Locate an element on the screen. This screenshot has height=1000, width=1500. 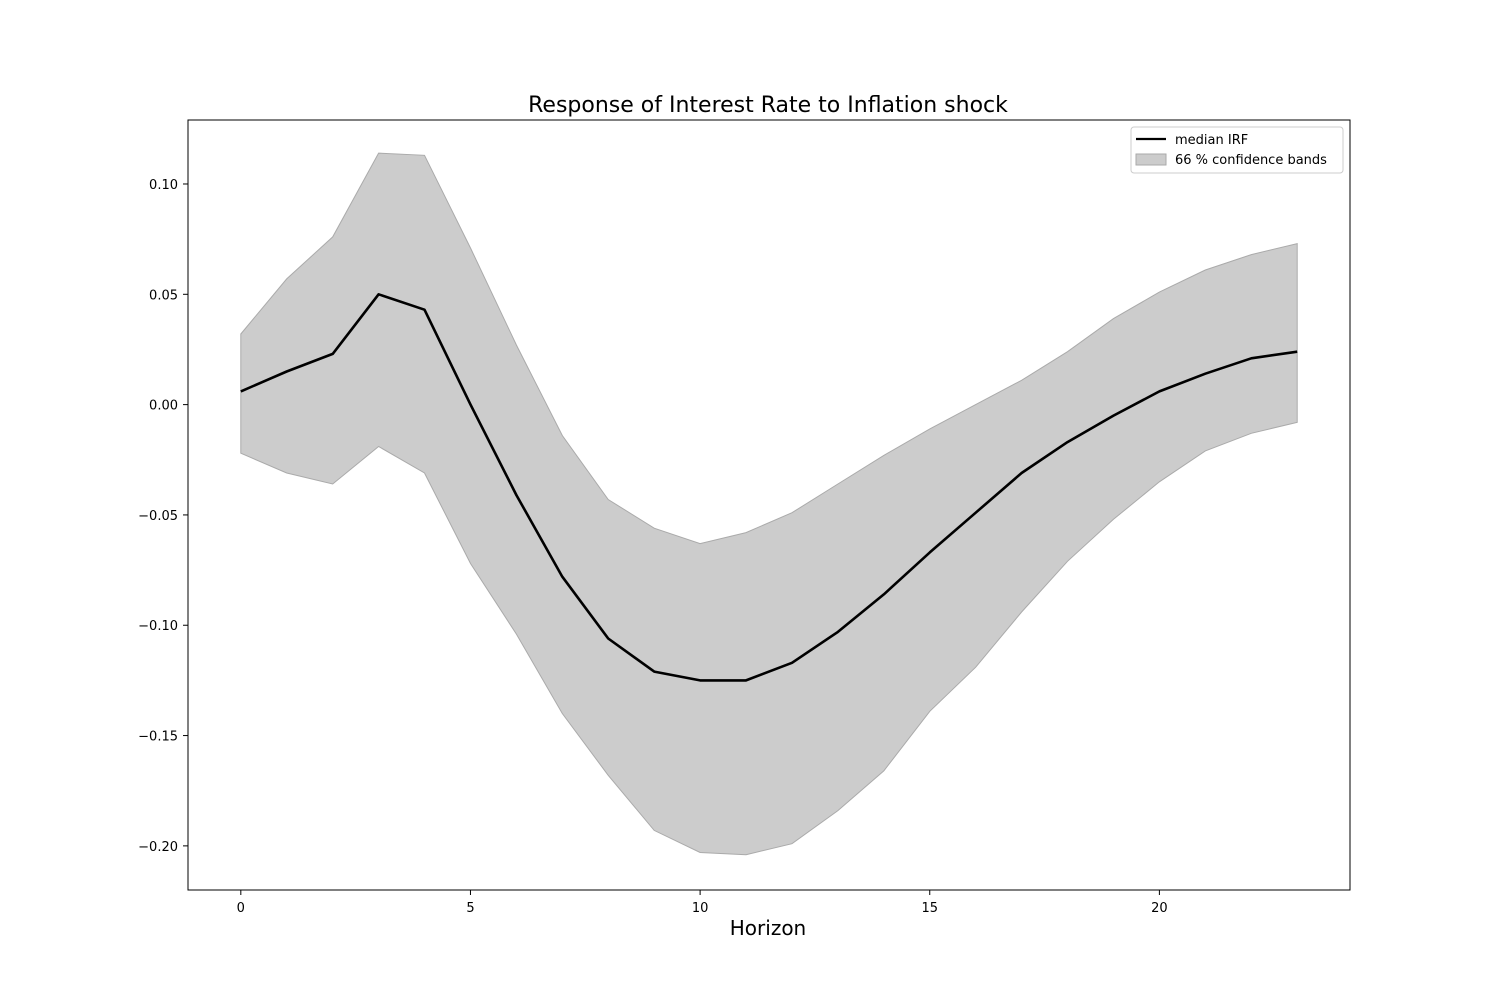
legend-frame is located at coordinates (1237, 150).